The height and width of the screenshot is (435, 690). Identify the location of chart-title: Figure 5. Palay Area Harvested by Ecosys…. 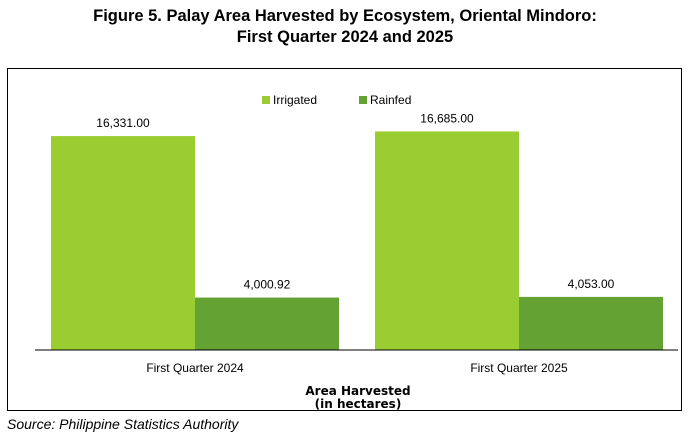
(345, 27).